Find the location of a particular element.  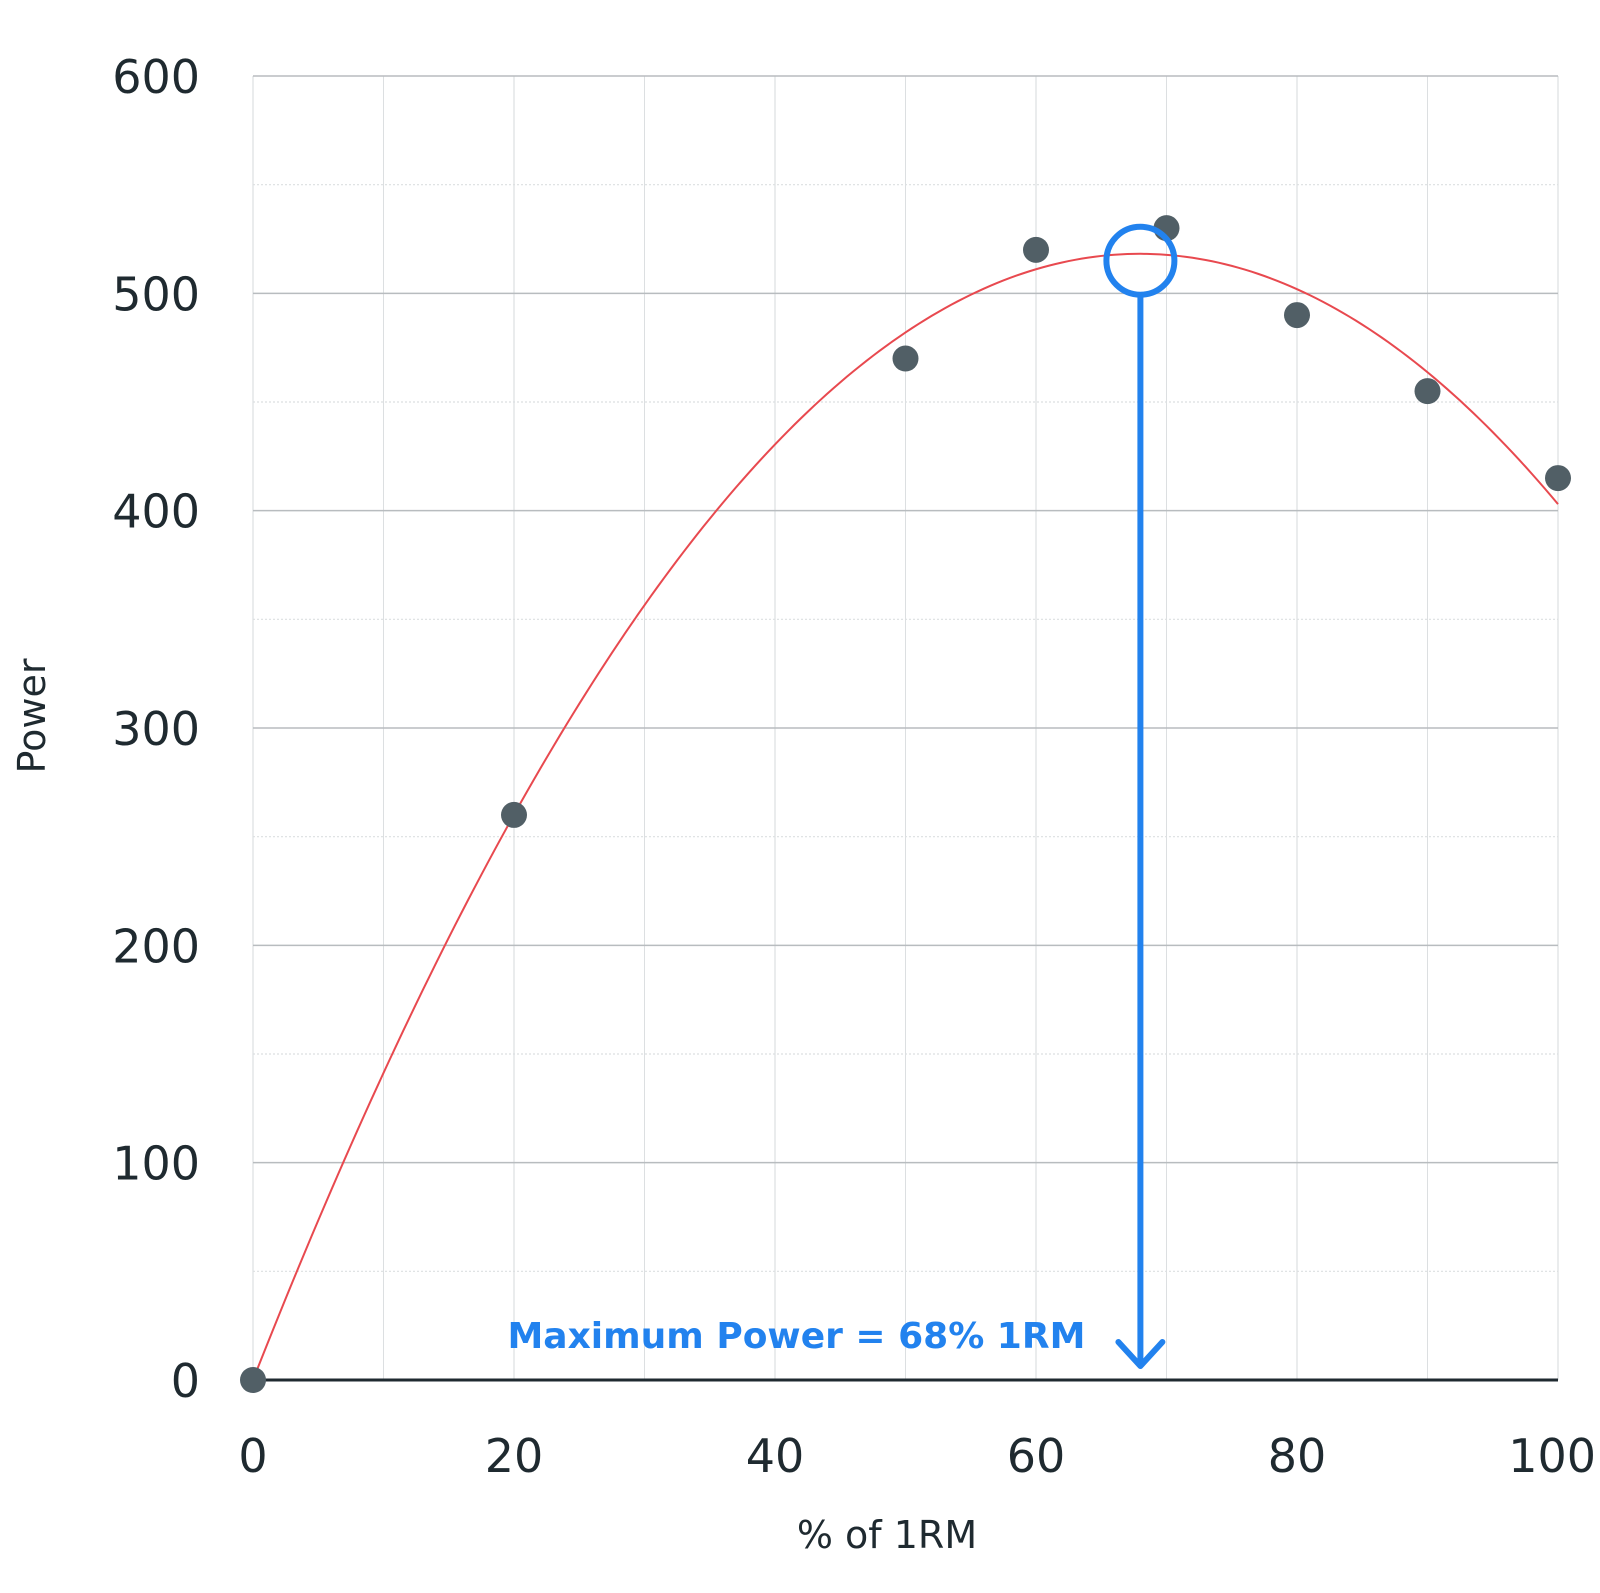

x-tick-label: 80 is located at coordinates (1297, 1456).